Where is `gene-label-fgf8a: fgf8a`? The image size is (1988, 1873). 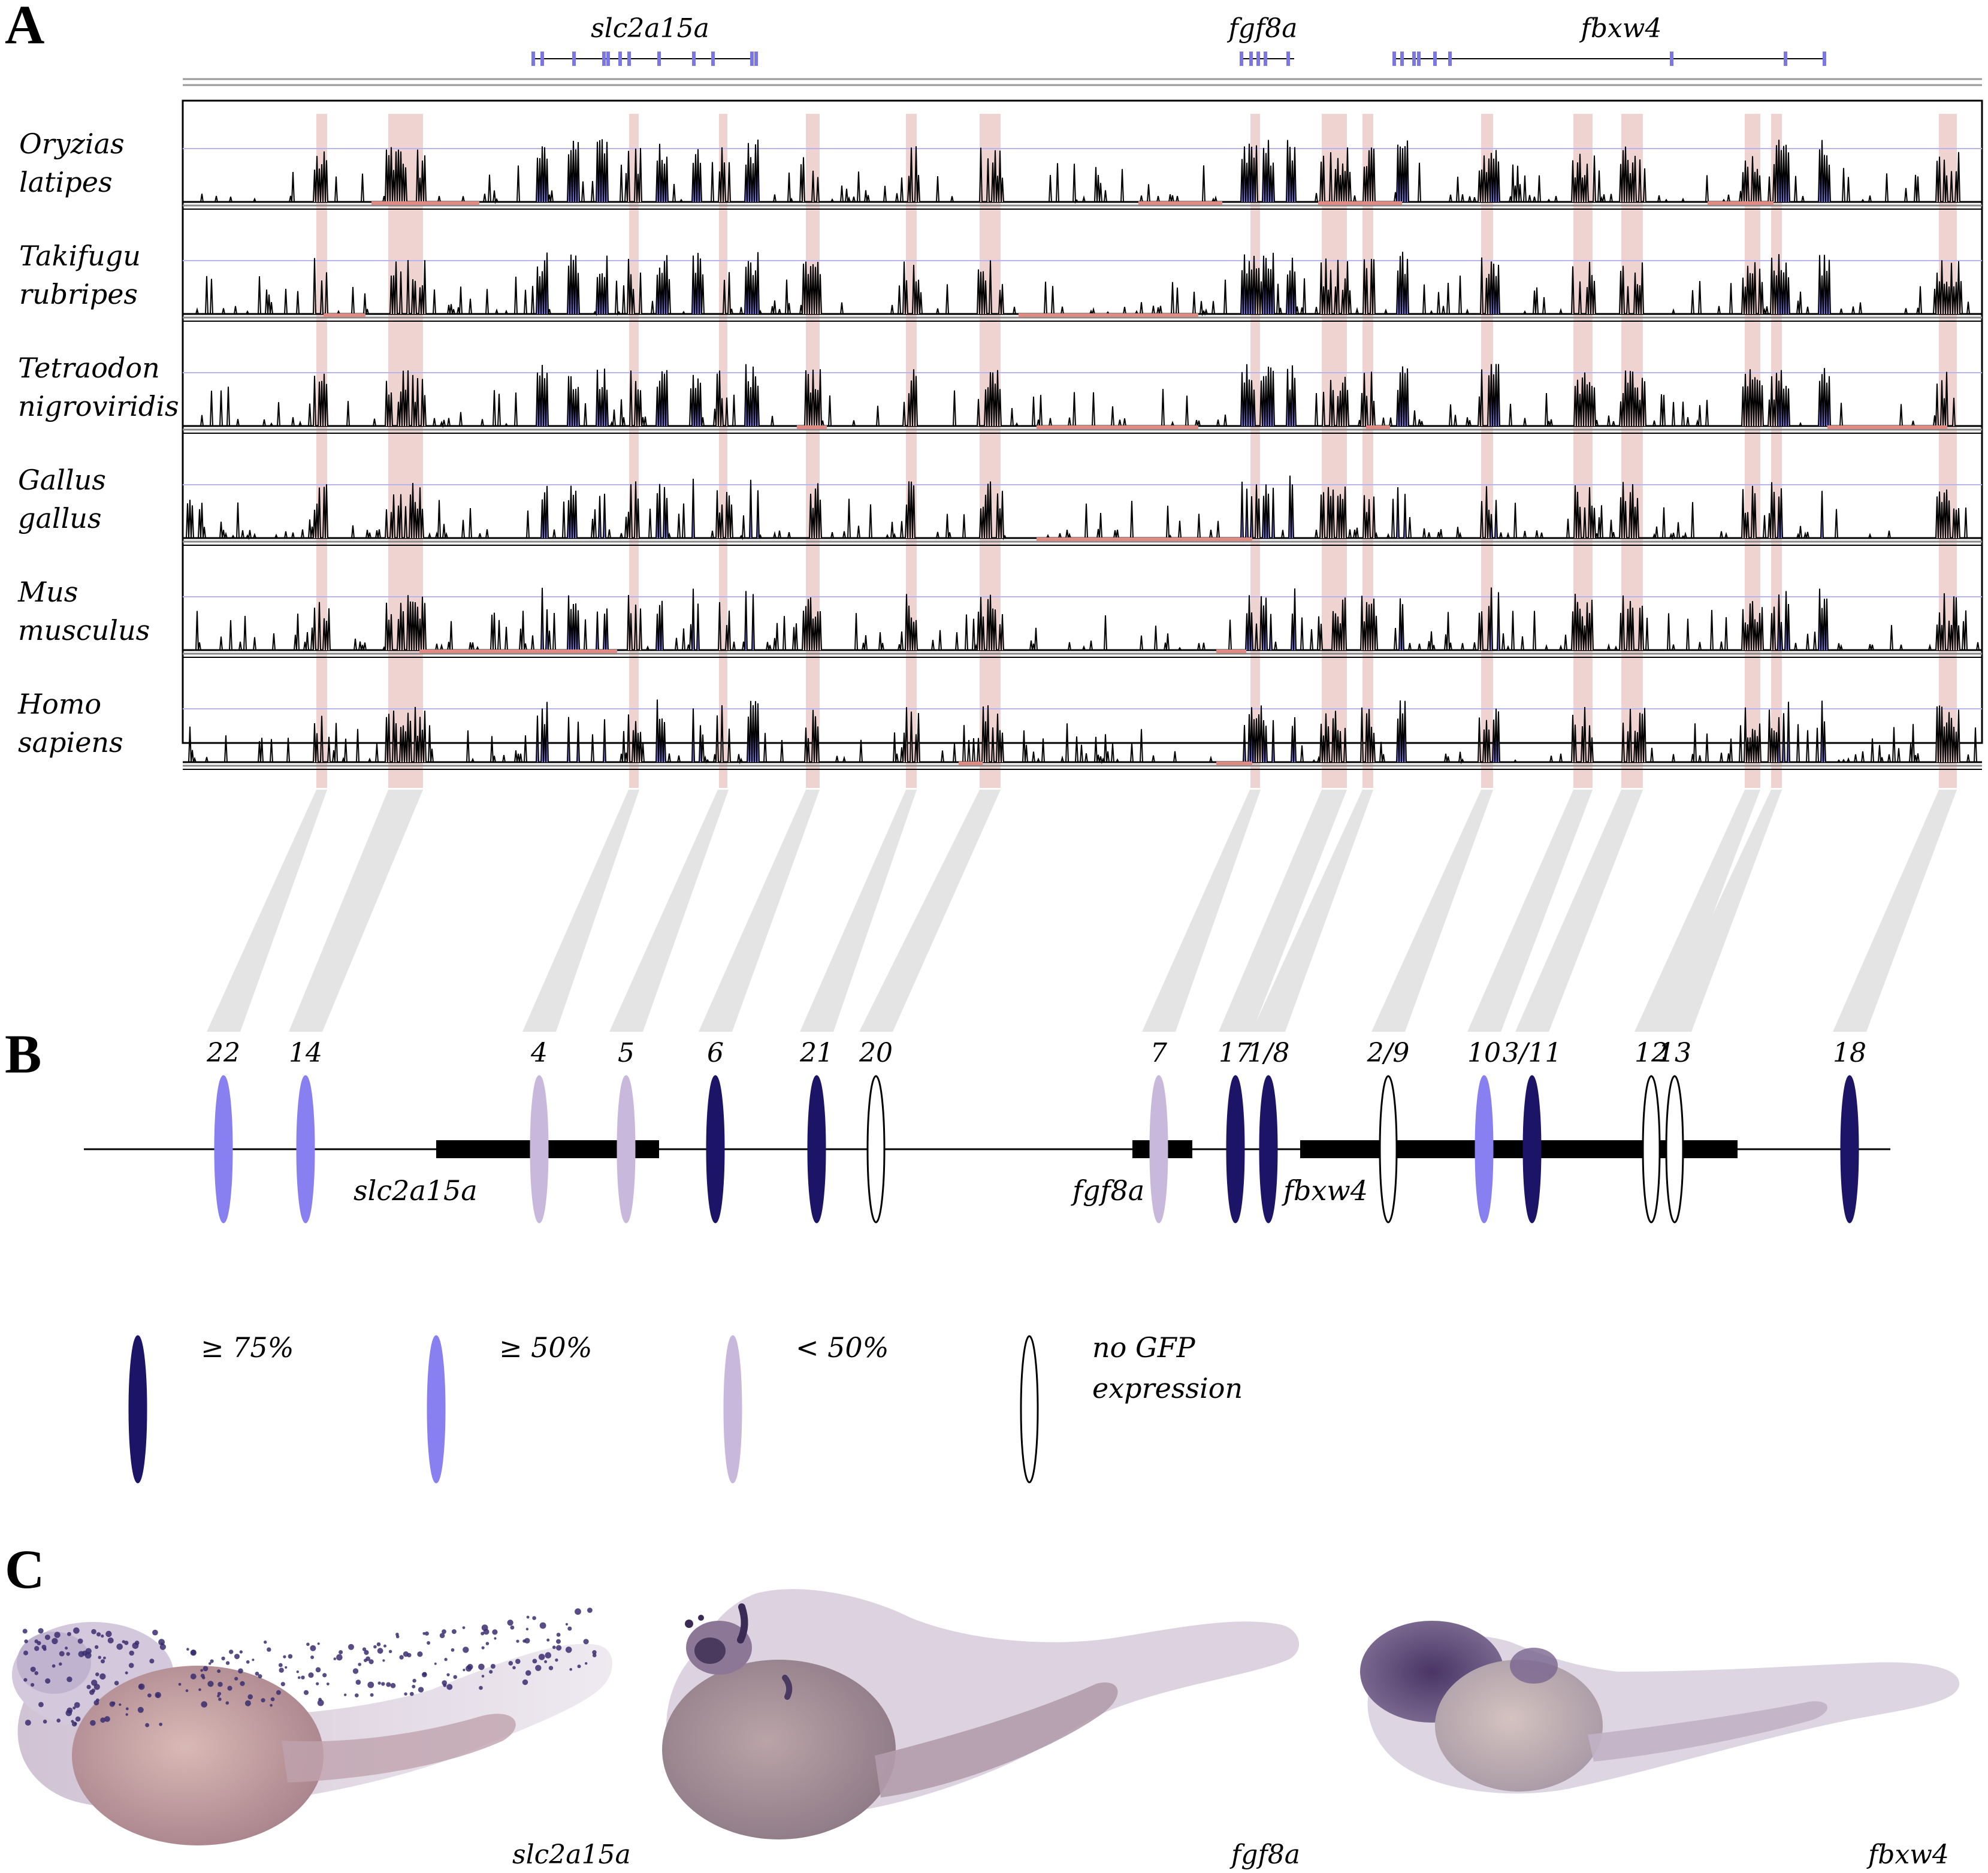
gene-label-fgf8a: fgf8a is located at coordinates (1262, 28).